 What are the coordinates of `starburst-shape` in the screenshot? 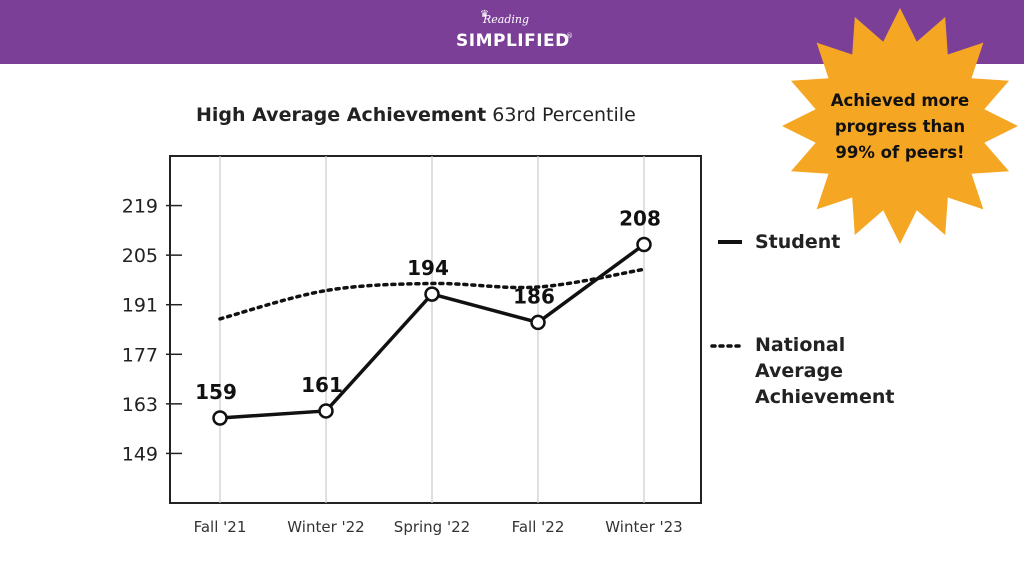 It's located at (900, 126).